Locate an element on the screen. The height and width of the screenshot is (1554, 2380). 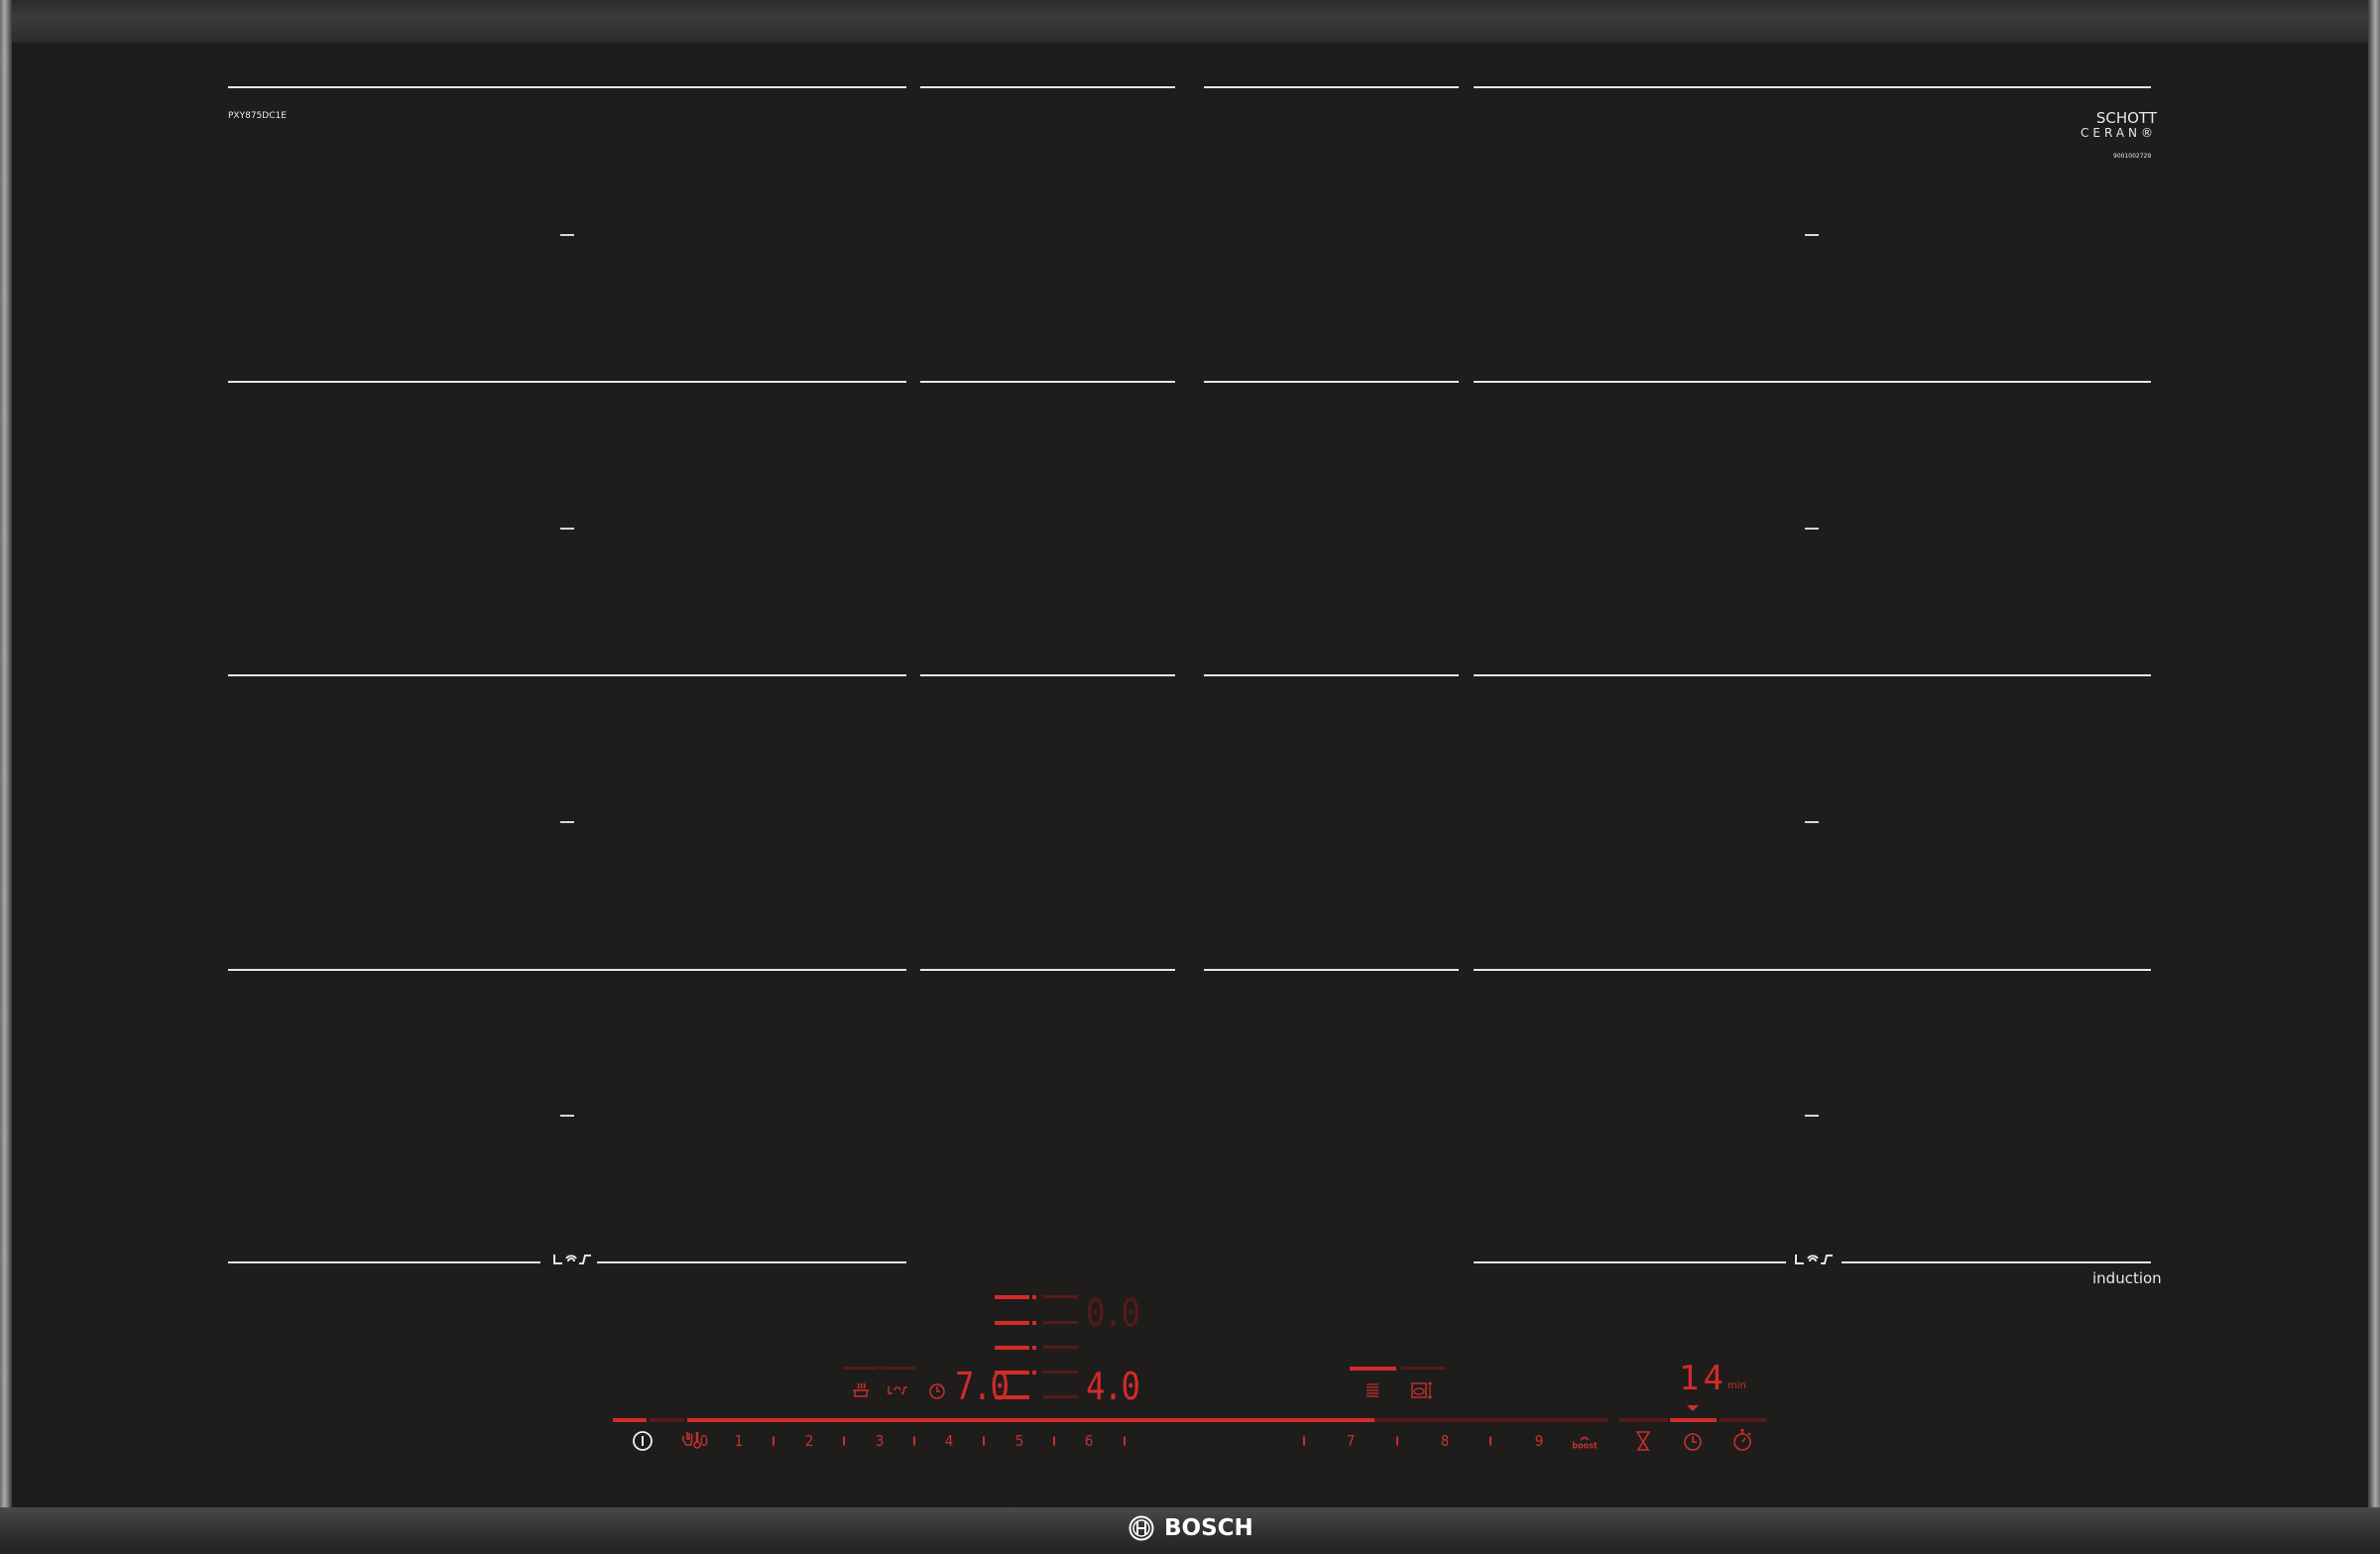
power-level-1: 1 is located at coordinates (739, 1441).